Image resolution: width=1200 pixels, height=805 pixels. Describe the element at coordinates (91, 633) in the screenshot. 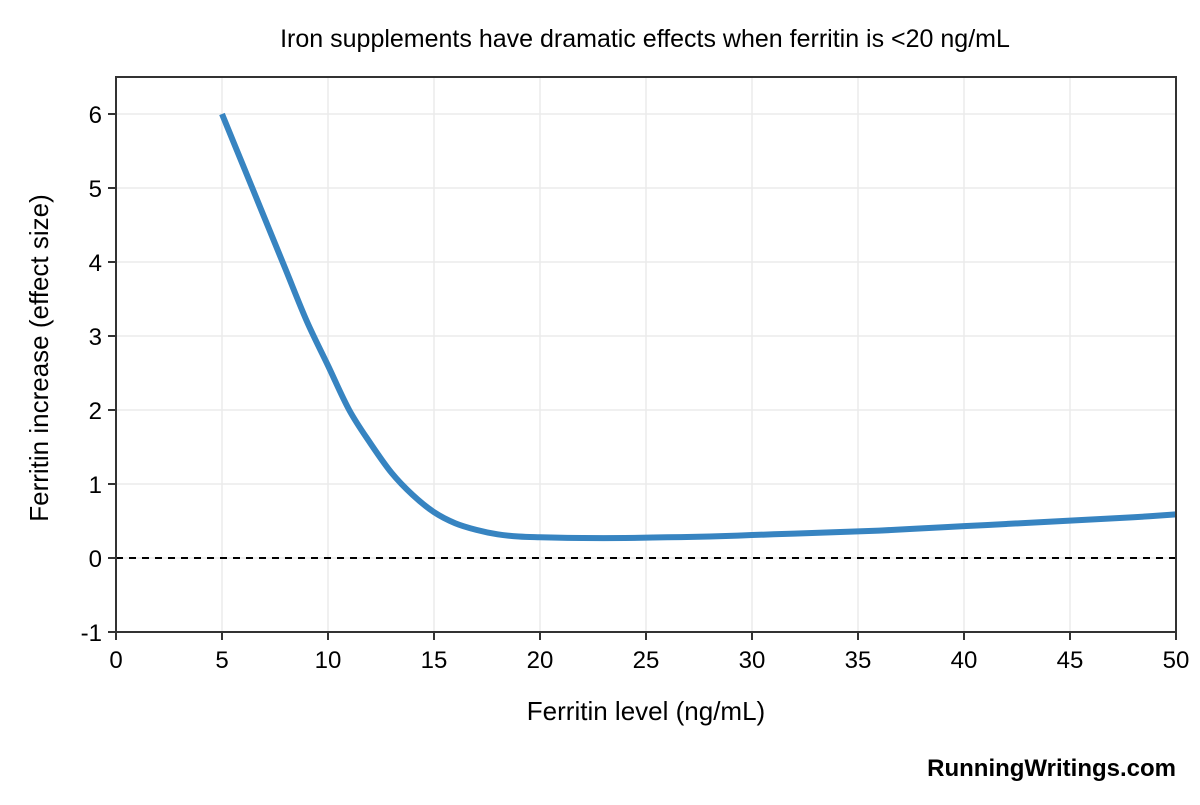

I see `y-tick-label: -1` at that location.